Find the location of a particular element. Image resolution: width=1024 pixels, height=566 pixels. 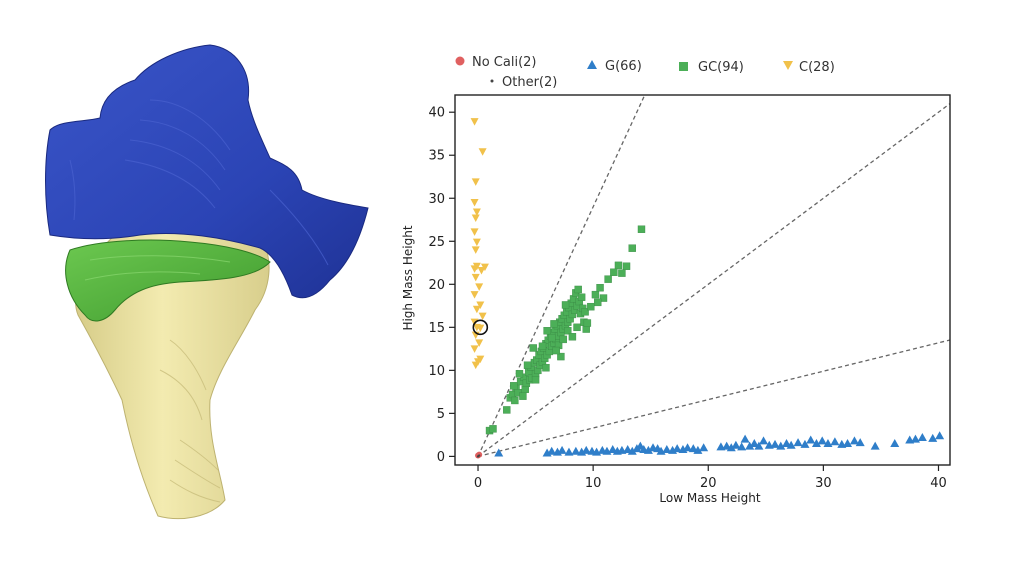

y-tick-label: 10 is located at coordinates (436, 371).